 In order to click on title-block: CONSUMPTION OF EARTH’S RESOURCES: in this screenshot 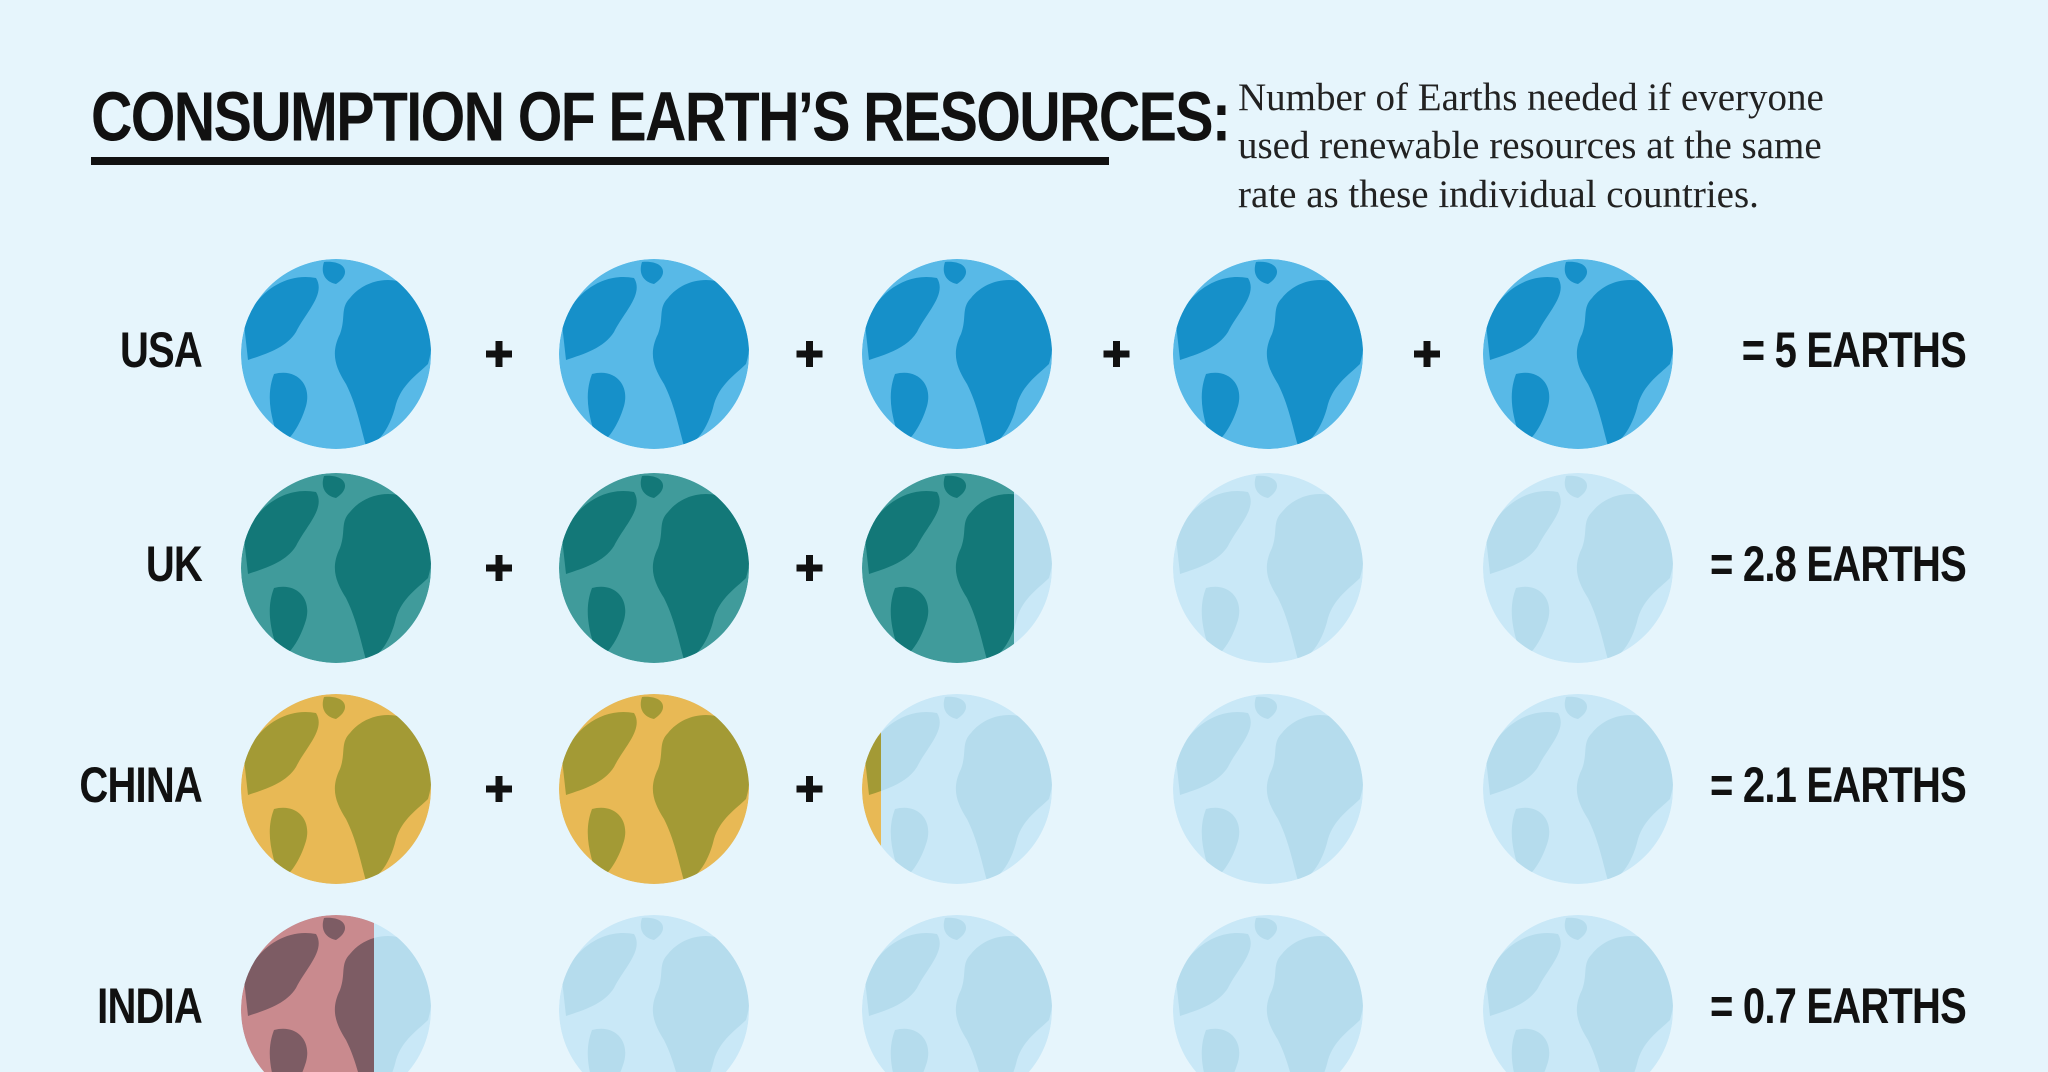, I will do `click(661, 116)`.